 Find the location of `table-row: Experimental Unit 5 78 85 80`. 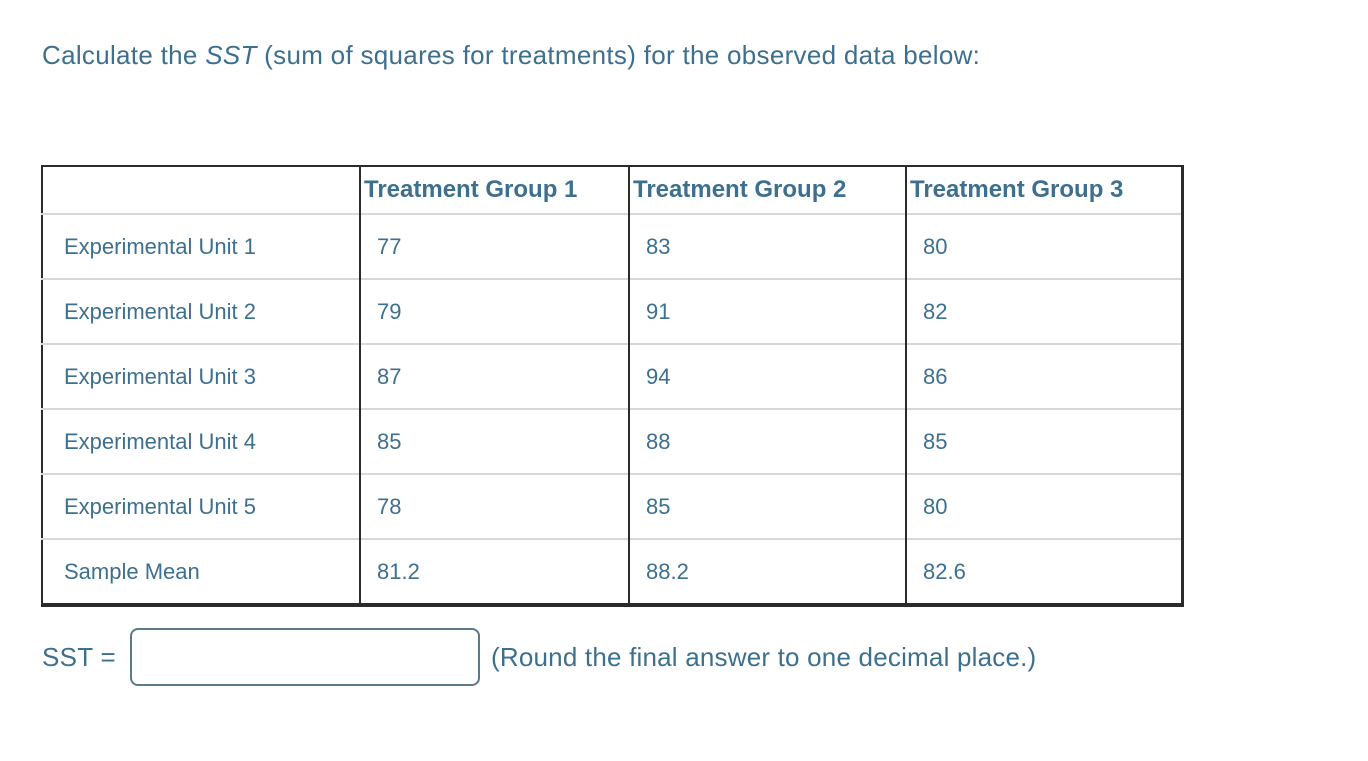

table-row: Experimental Unit 5 78 85 80 is located at coordinates (612, 506).